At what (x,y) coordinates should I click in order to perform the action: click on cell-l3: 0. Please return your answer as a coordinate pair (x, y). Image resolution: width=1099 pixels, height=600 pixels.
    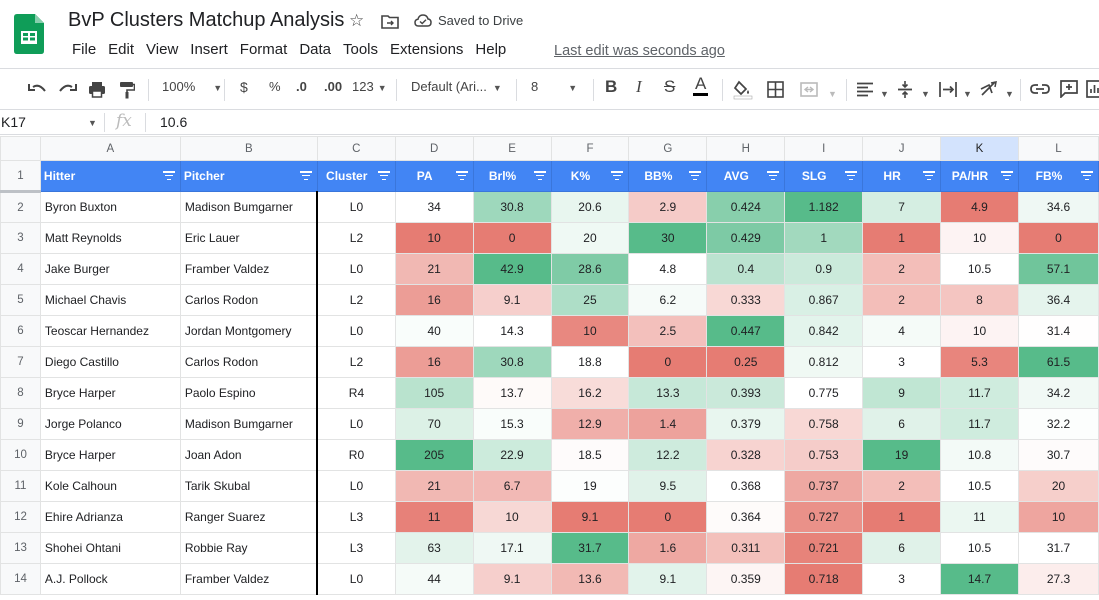
    Looking at the image, I should click on (1058, 238).